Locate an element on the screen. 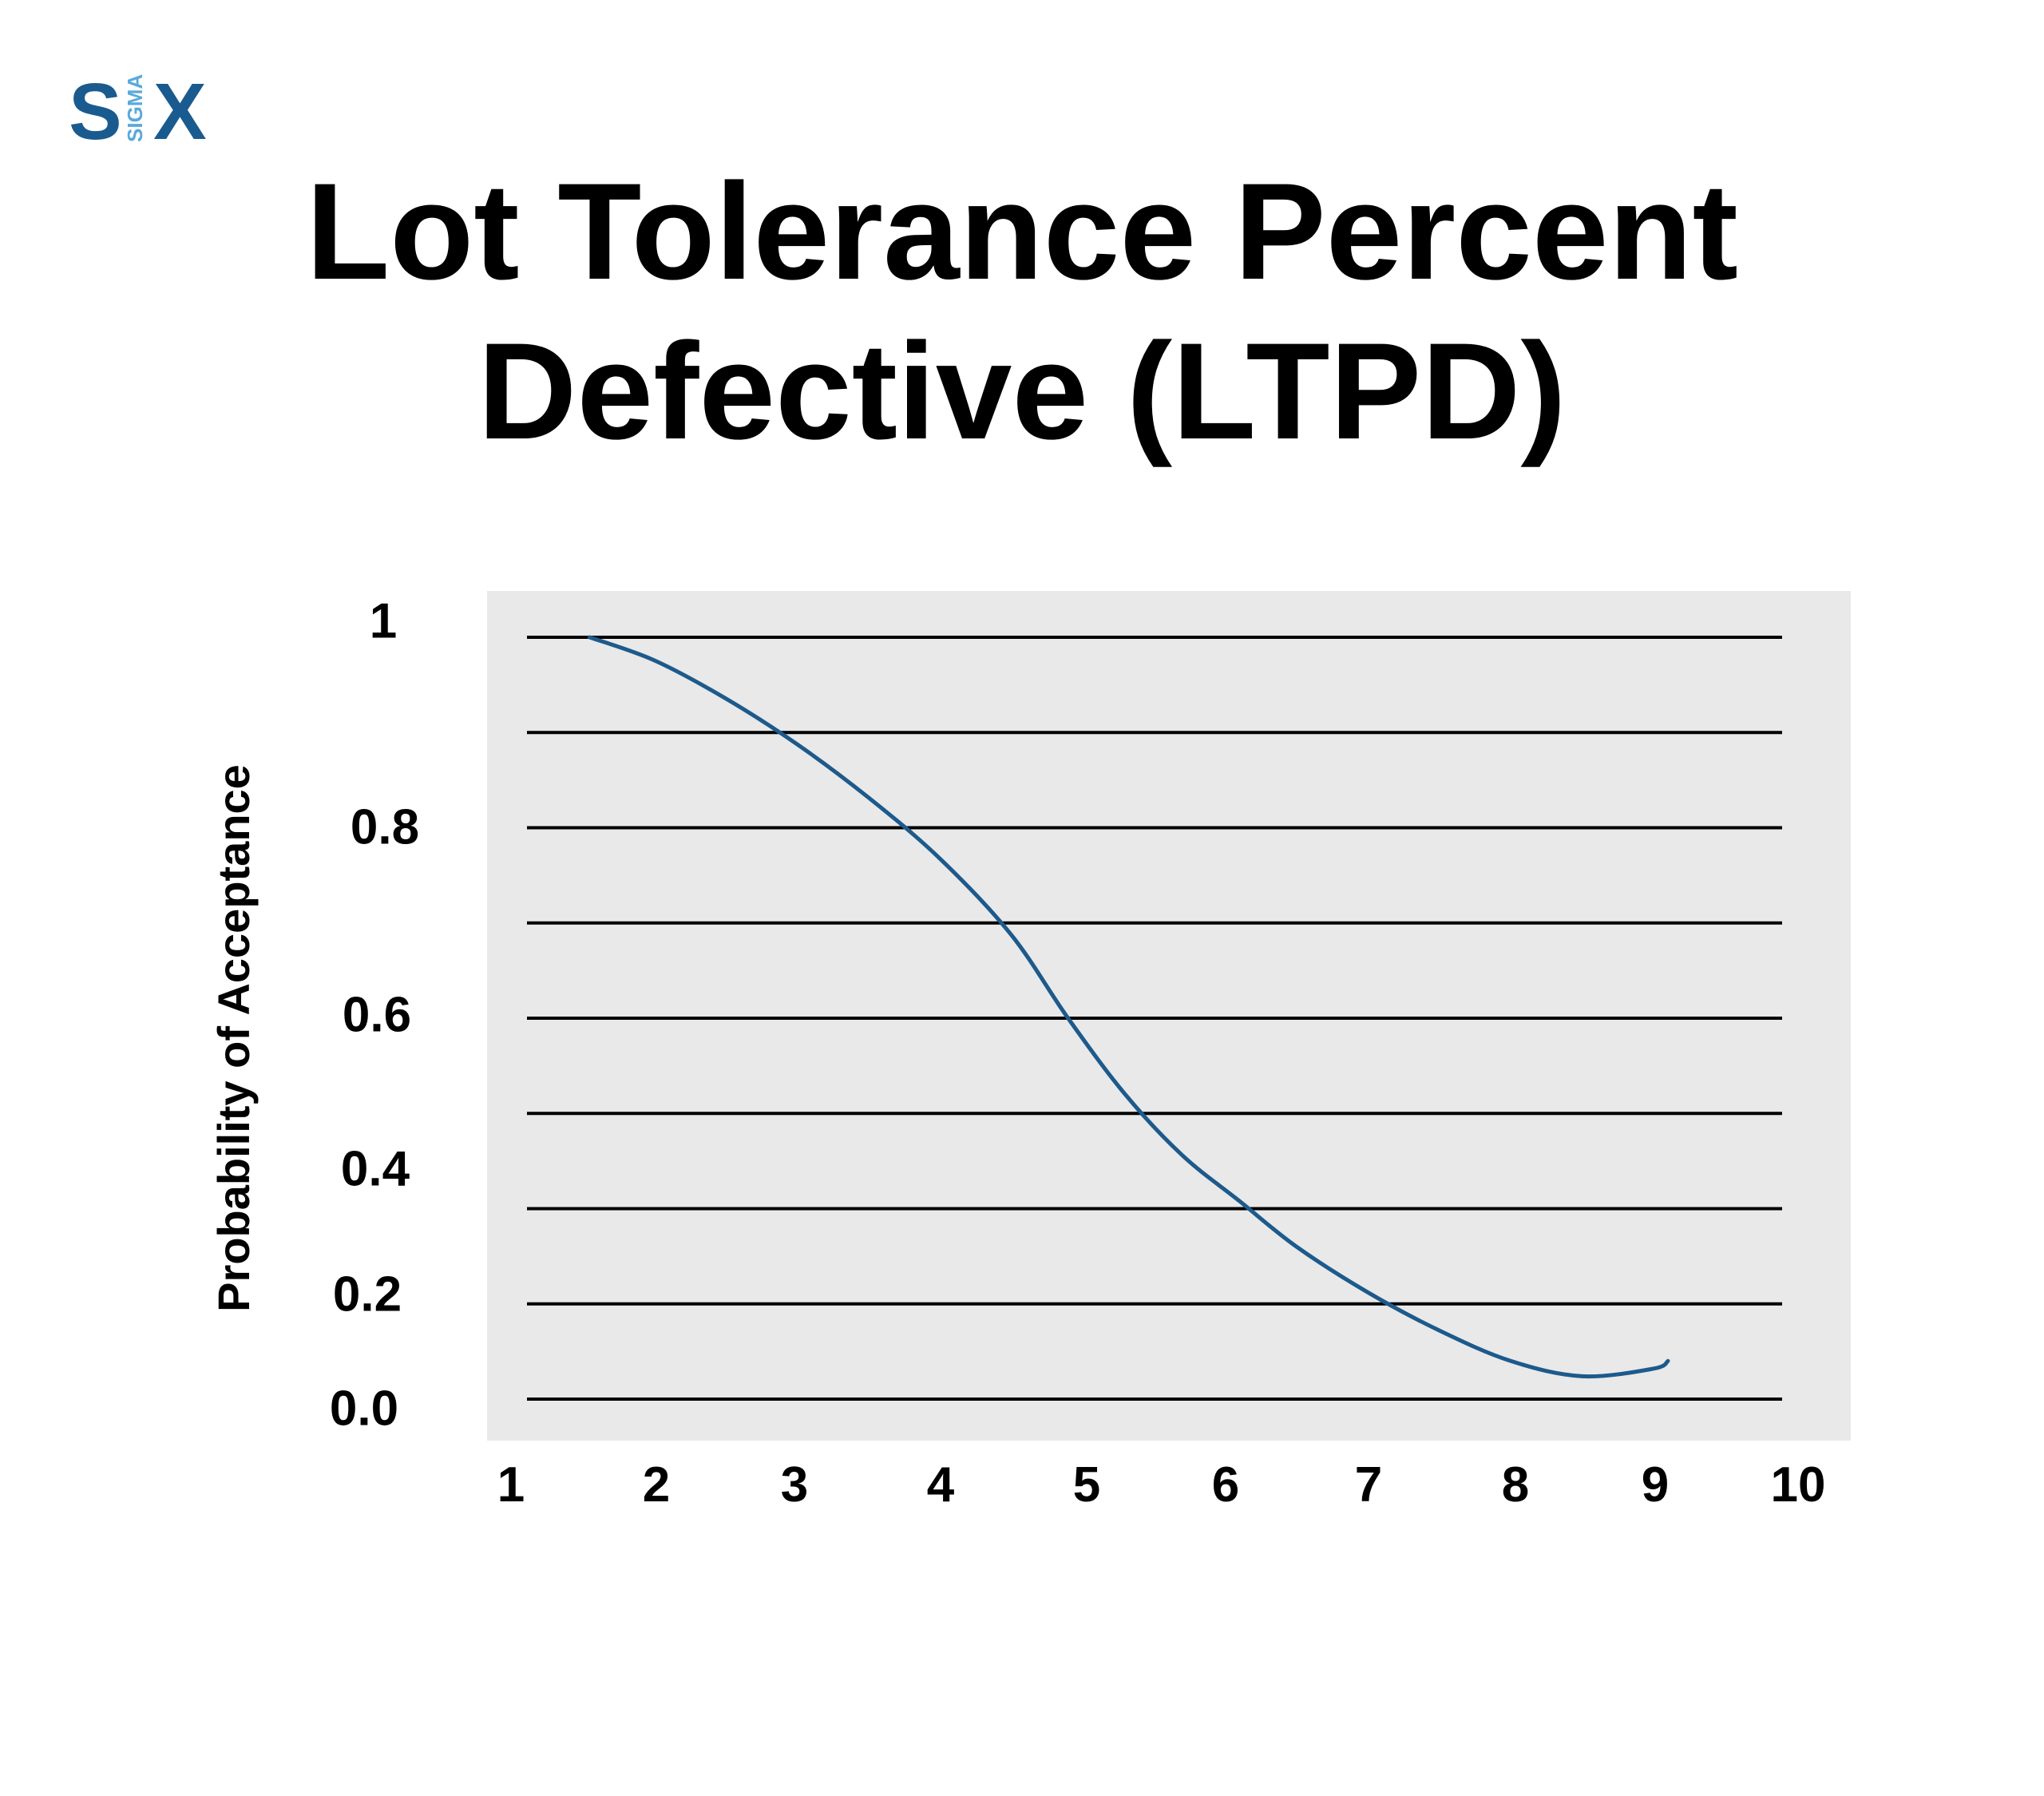  x-tick-label: 2 is located at coordinates (656, 1485).